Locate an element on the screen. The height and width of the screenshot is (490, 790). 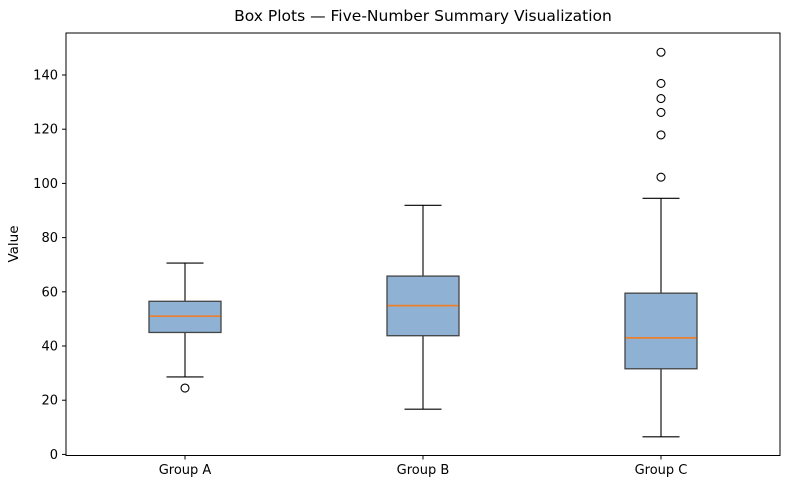
y-tick-label: 120 is located at coordinates (45, 130).